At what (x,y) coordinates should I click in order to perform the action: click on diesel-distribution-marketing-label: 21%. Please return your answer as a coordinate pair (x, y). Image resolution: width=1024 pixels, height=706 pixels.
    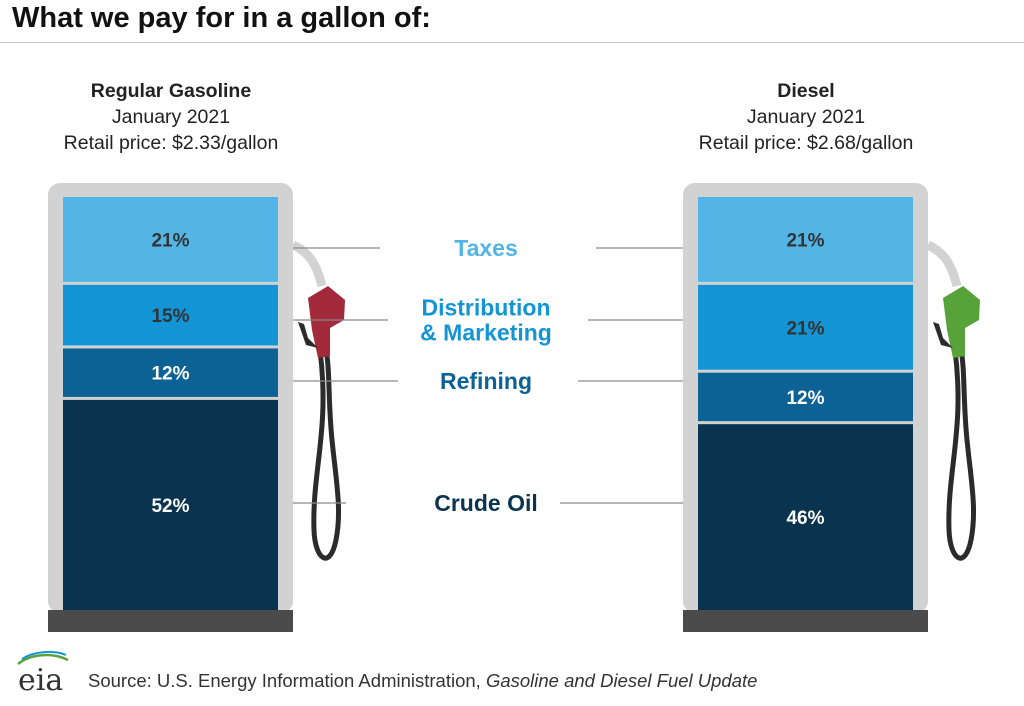
    Looking at the image, I should click on (805, 328).